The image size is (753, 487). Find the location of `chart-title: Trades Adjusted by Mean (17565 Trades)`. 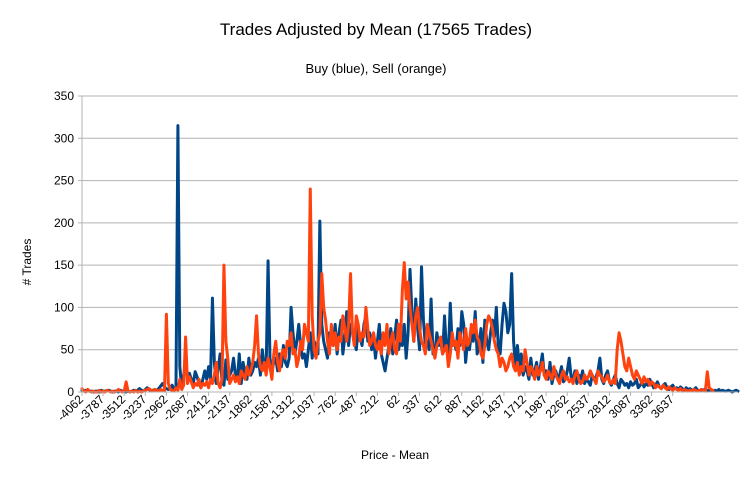

chart-title: Trades Adjusted by Mean (17565 Trades) is located at coordinates (376, 29).